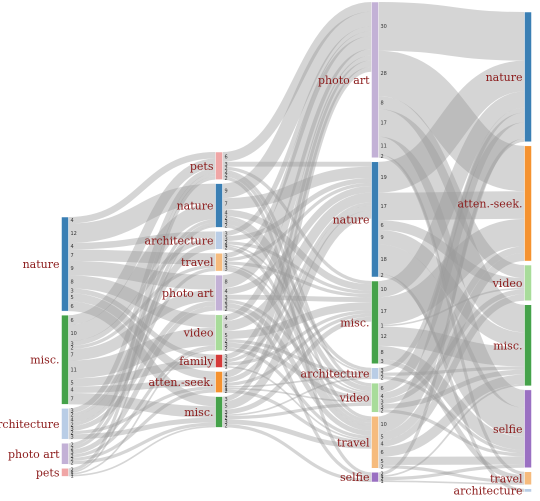  Describe the element at coordinates (226, 223) in the screenshot. I see `flow-count-c1_nature-to-c2_video: 3` at that location.